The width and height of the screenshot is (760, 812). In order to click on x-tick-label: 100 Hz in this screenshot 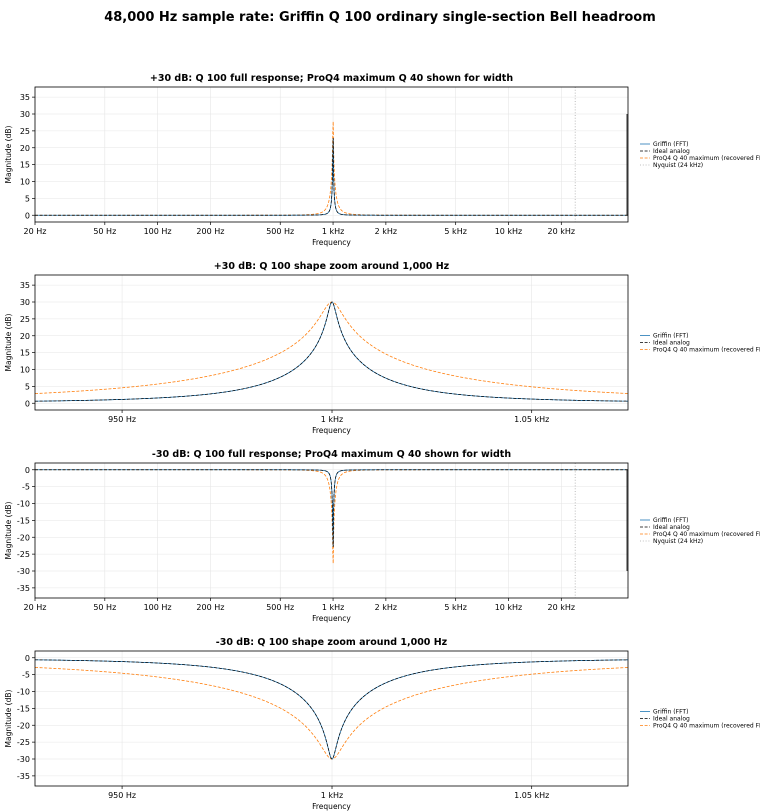, I will do `click(158, 231)`.